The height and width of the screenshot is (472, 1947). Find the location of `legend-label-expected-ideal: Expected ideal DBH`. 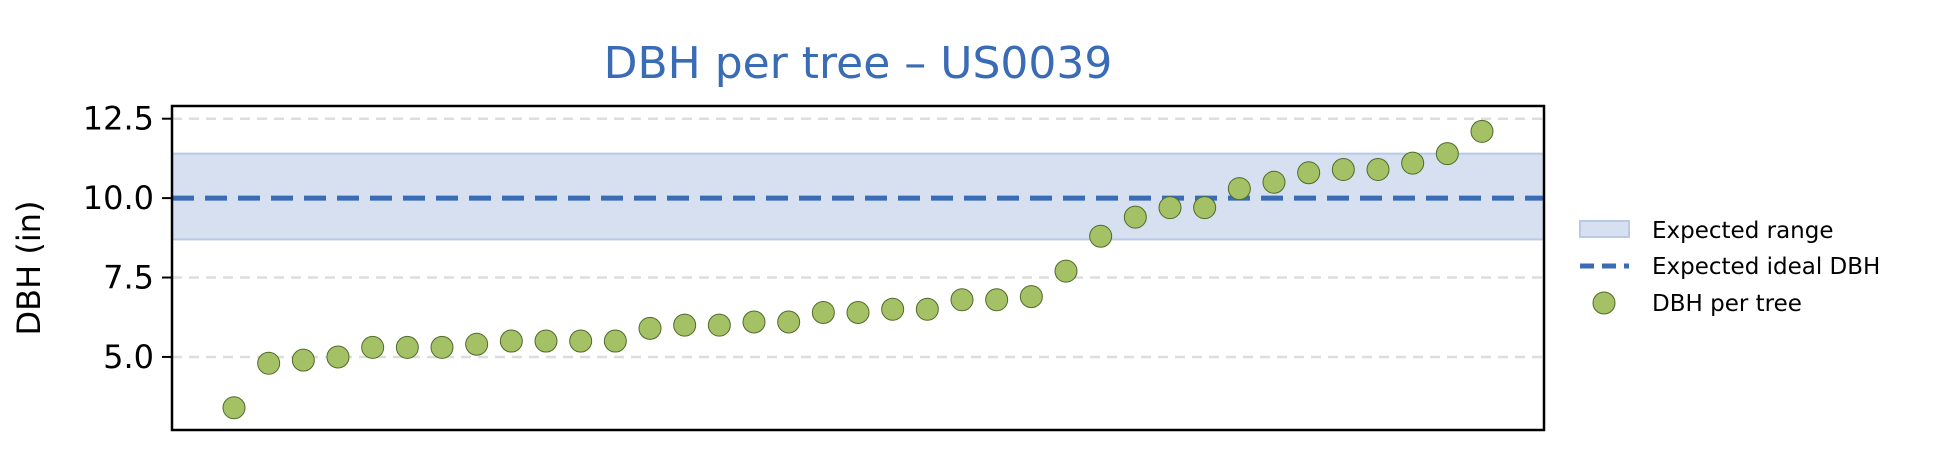

legend-label-expected-ideal: Expected ideal DBH is located at coordinates (1766, 267).